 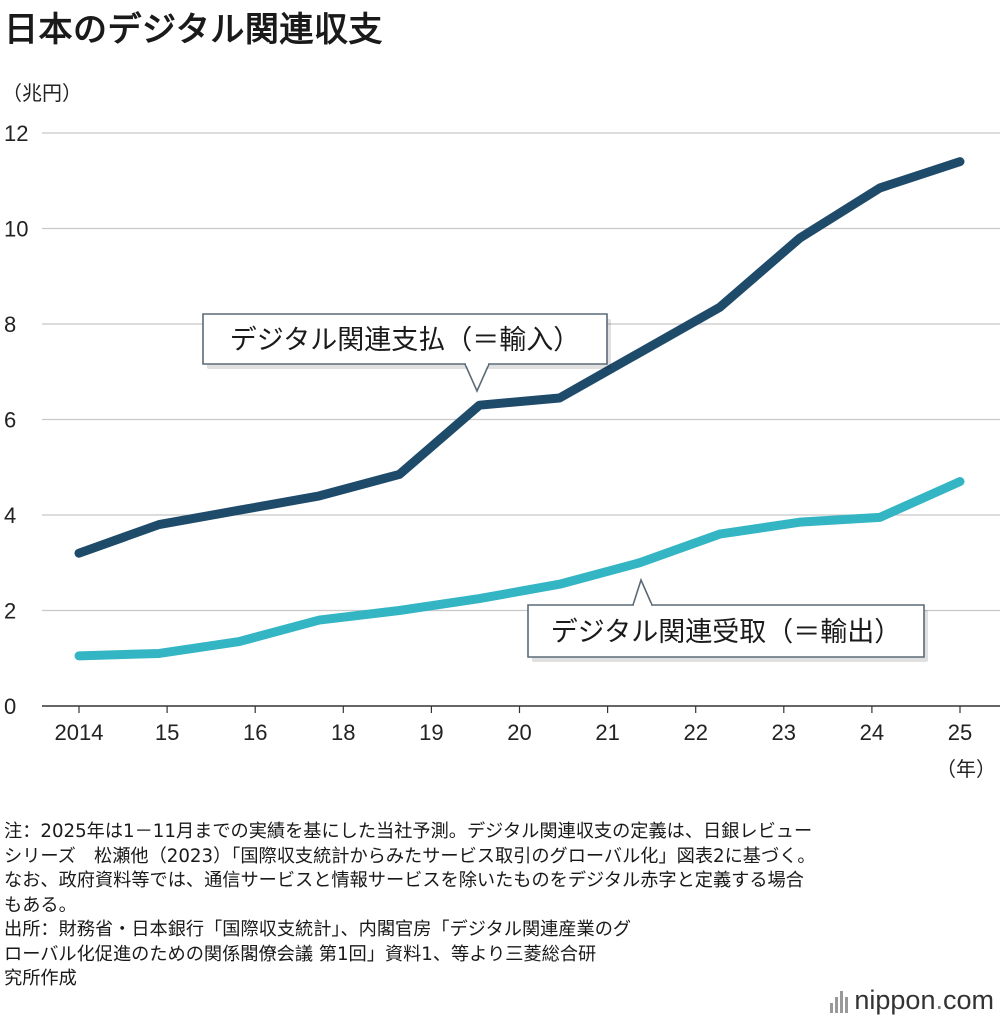 I want to click on logo-bars-icon, so click(x=839, y=1001).